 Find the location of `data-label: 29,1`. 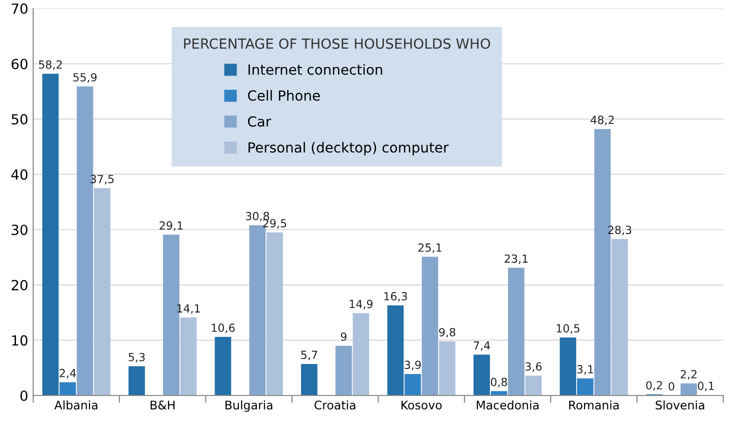

data-label: 29,1 is located at coordinates (171, 226).